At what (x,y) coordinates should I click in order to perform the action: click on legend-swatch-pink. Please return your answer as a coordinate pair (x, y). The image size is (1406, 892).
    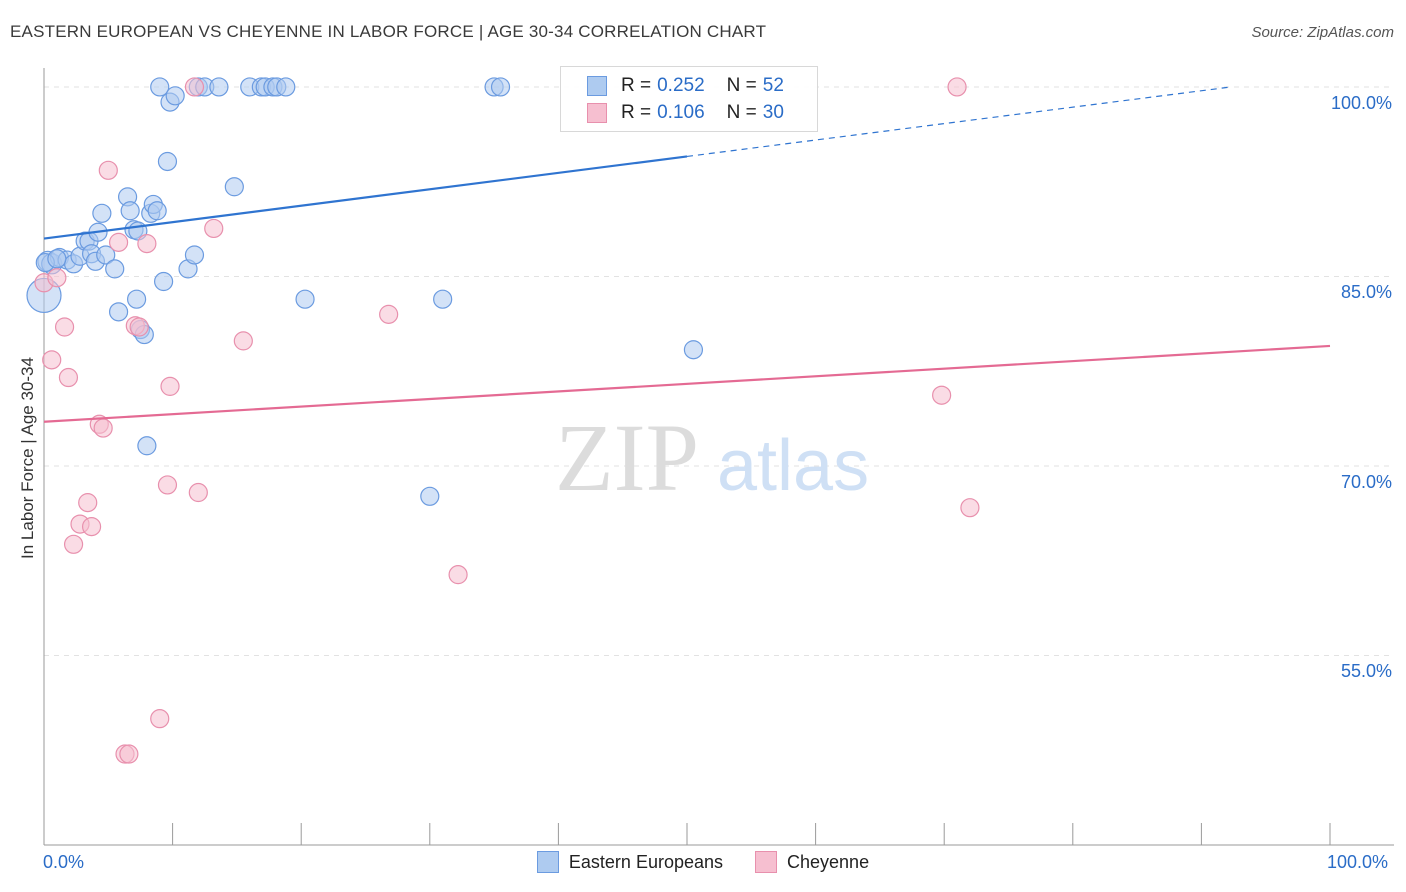
    Looking at the image, I should click on (597, 113).